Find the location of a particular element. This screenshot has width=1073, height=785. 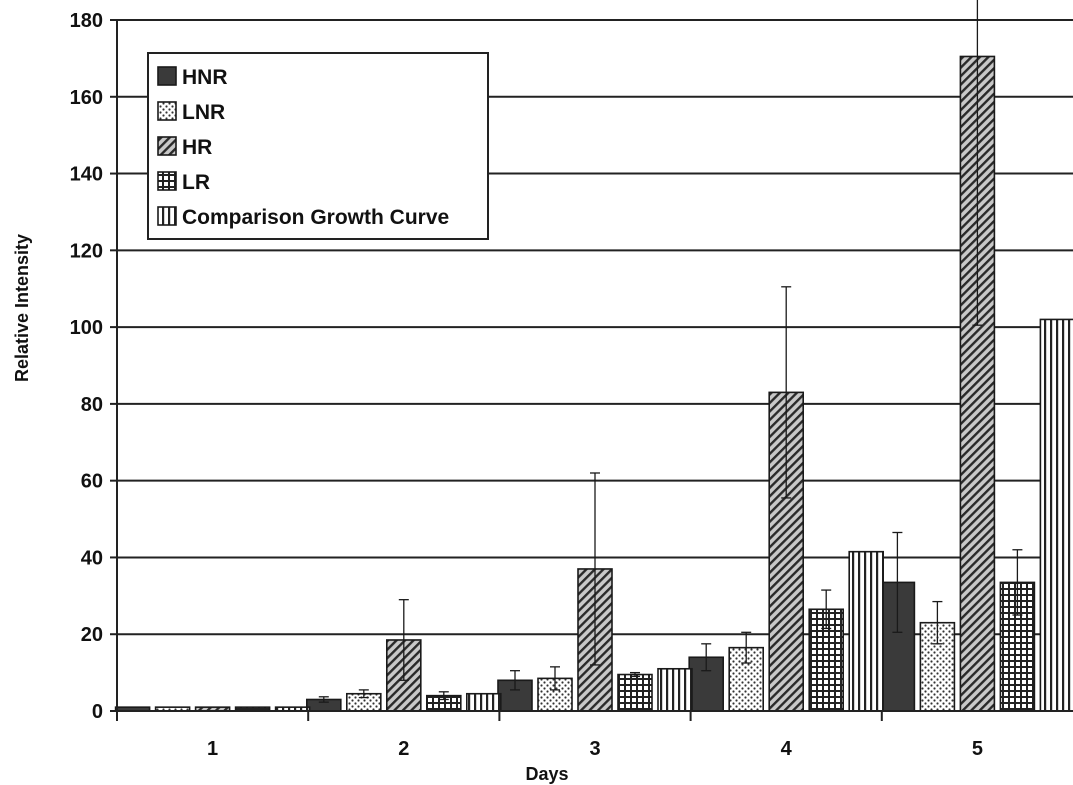

y-tick-label: 140 is located at coordinates (86, 175).